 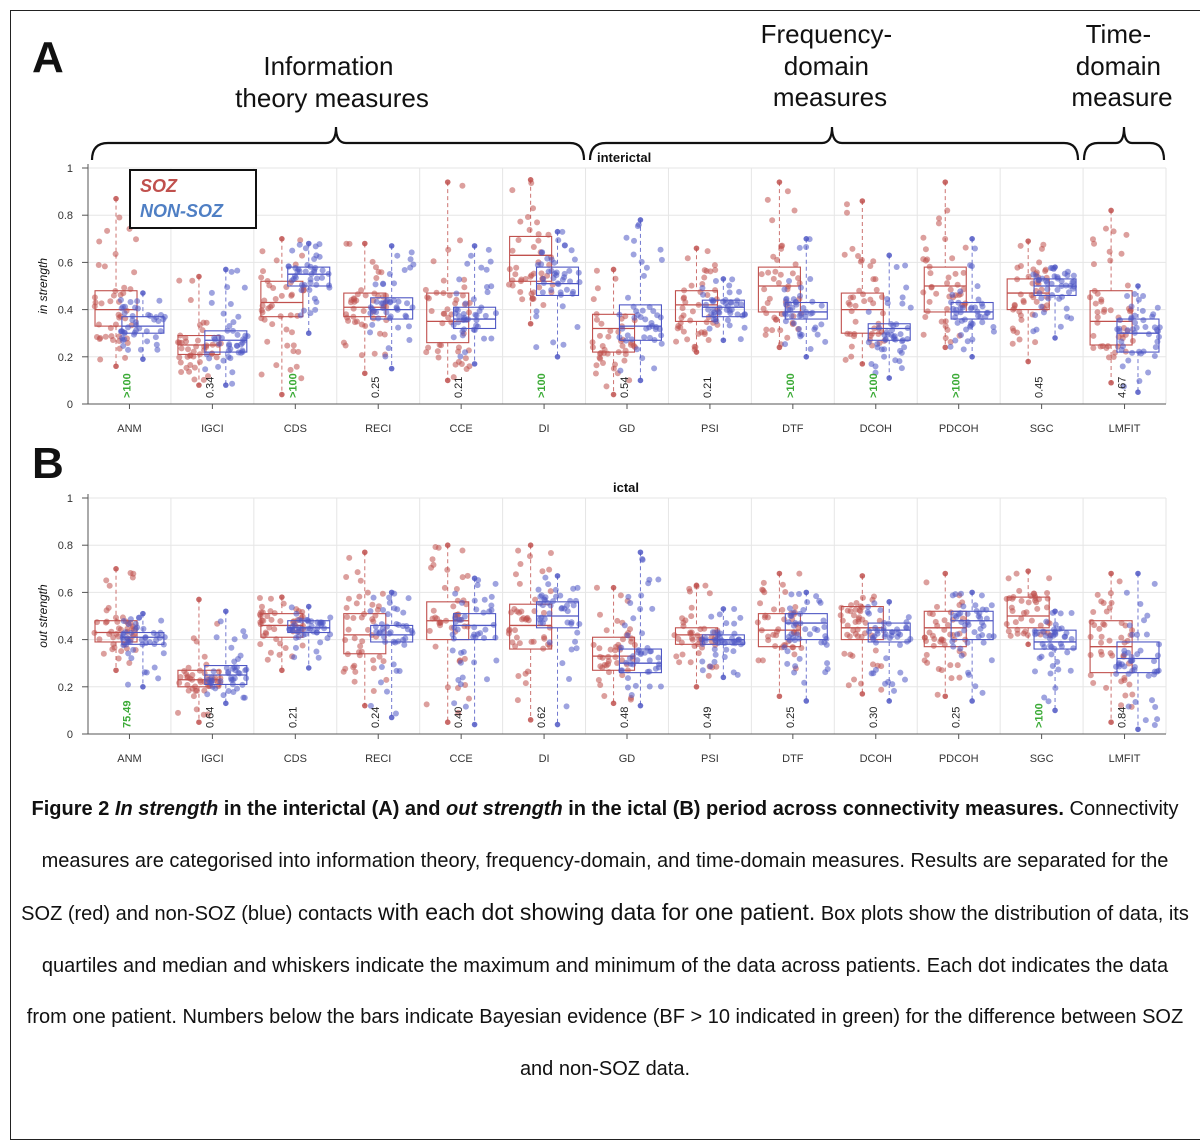 What do you see at coordinates (182, 211) in the screenshot?
I see `legend-nonsoz: NON-SOZ` at bounding box center [182, 211].